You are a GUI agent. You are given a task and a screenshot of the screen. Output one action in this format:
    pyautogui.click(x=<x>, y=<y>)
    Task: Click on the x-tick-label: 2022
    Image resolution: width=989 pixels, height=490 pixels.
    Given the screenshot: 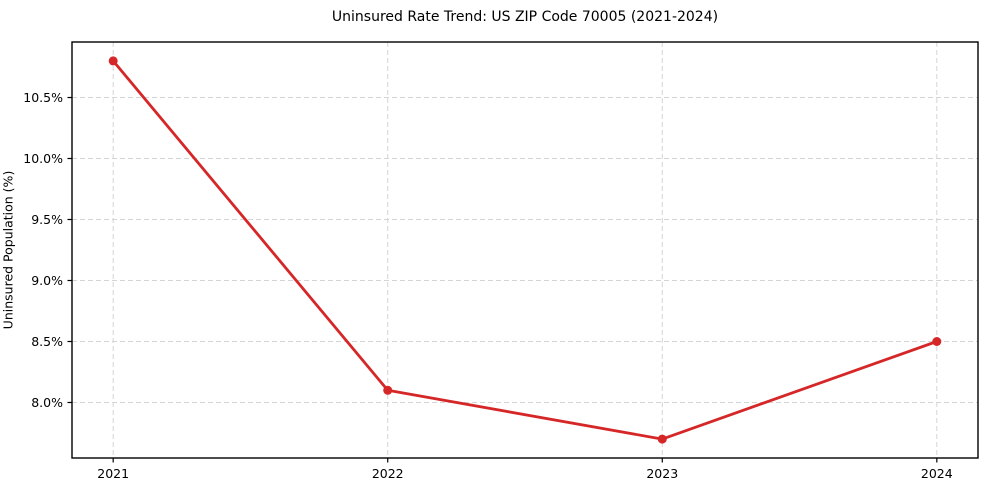 What is the action you would take?
    pyautogui.click(x=388, y=473)
    